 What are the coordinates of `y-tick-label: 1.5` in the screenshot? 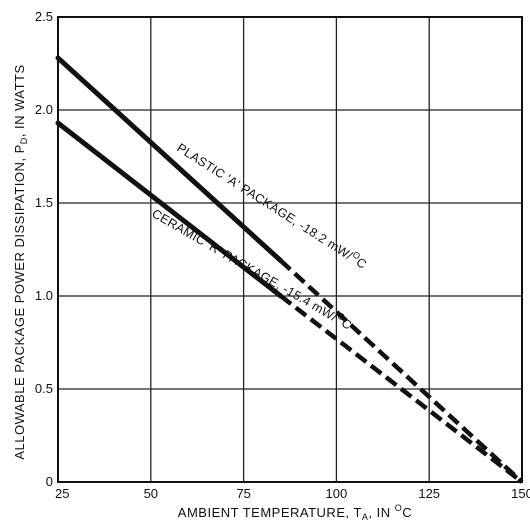 It's located at (44, 202).